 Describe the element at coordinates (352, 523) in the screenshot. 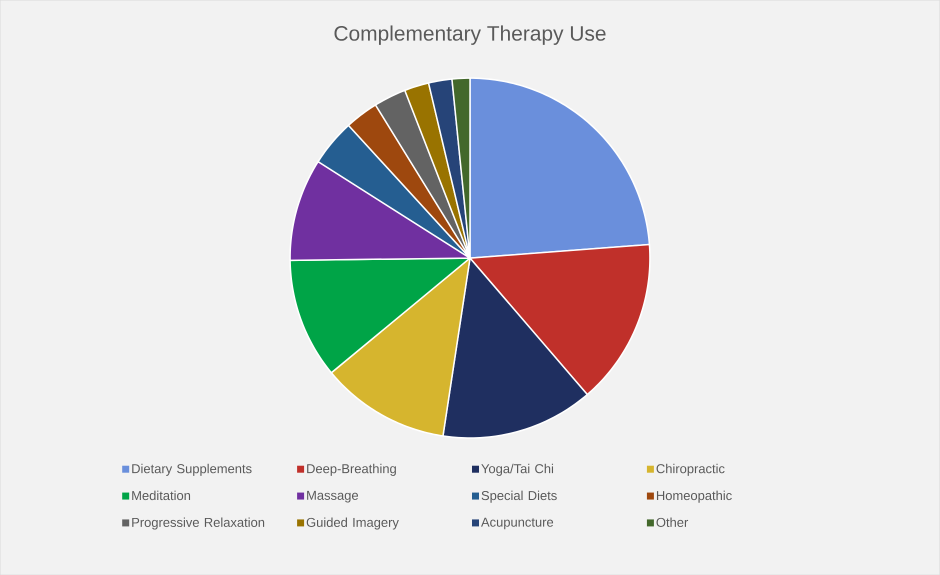

I see `legend-label: Guided Imagery` at that location.